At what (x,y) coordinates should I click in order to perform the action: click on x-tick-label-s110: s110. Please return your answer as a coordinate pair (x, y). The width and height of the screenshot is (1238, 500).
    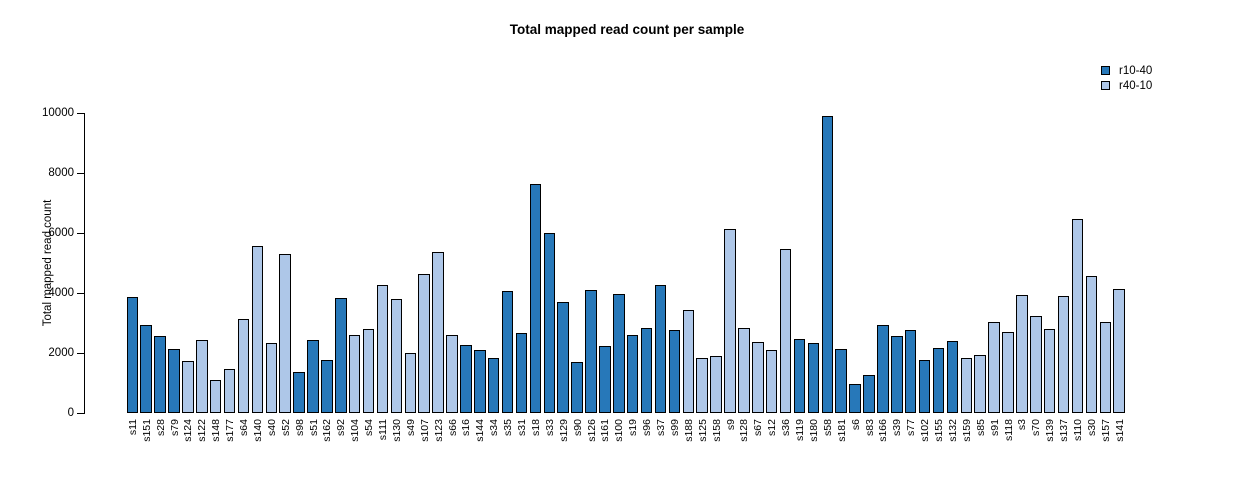
    Looking at the image, I should click on (1078, 430).